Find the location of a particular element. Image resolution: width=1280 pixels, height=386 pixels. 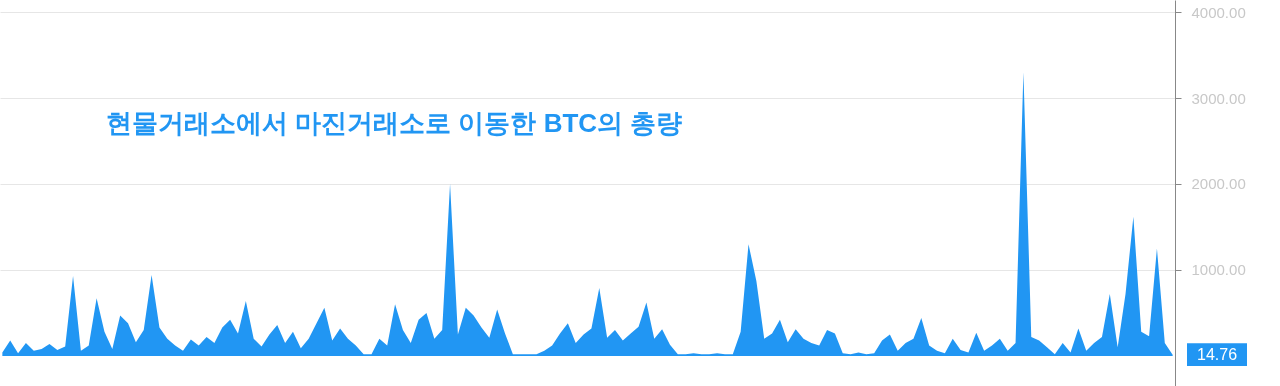

text: 현물거래소에서 마진거래소로 이동한 BTC의 총량 is located at coordinates (394, 123).